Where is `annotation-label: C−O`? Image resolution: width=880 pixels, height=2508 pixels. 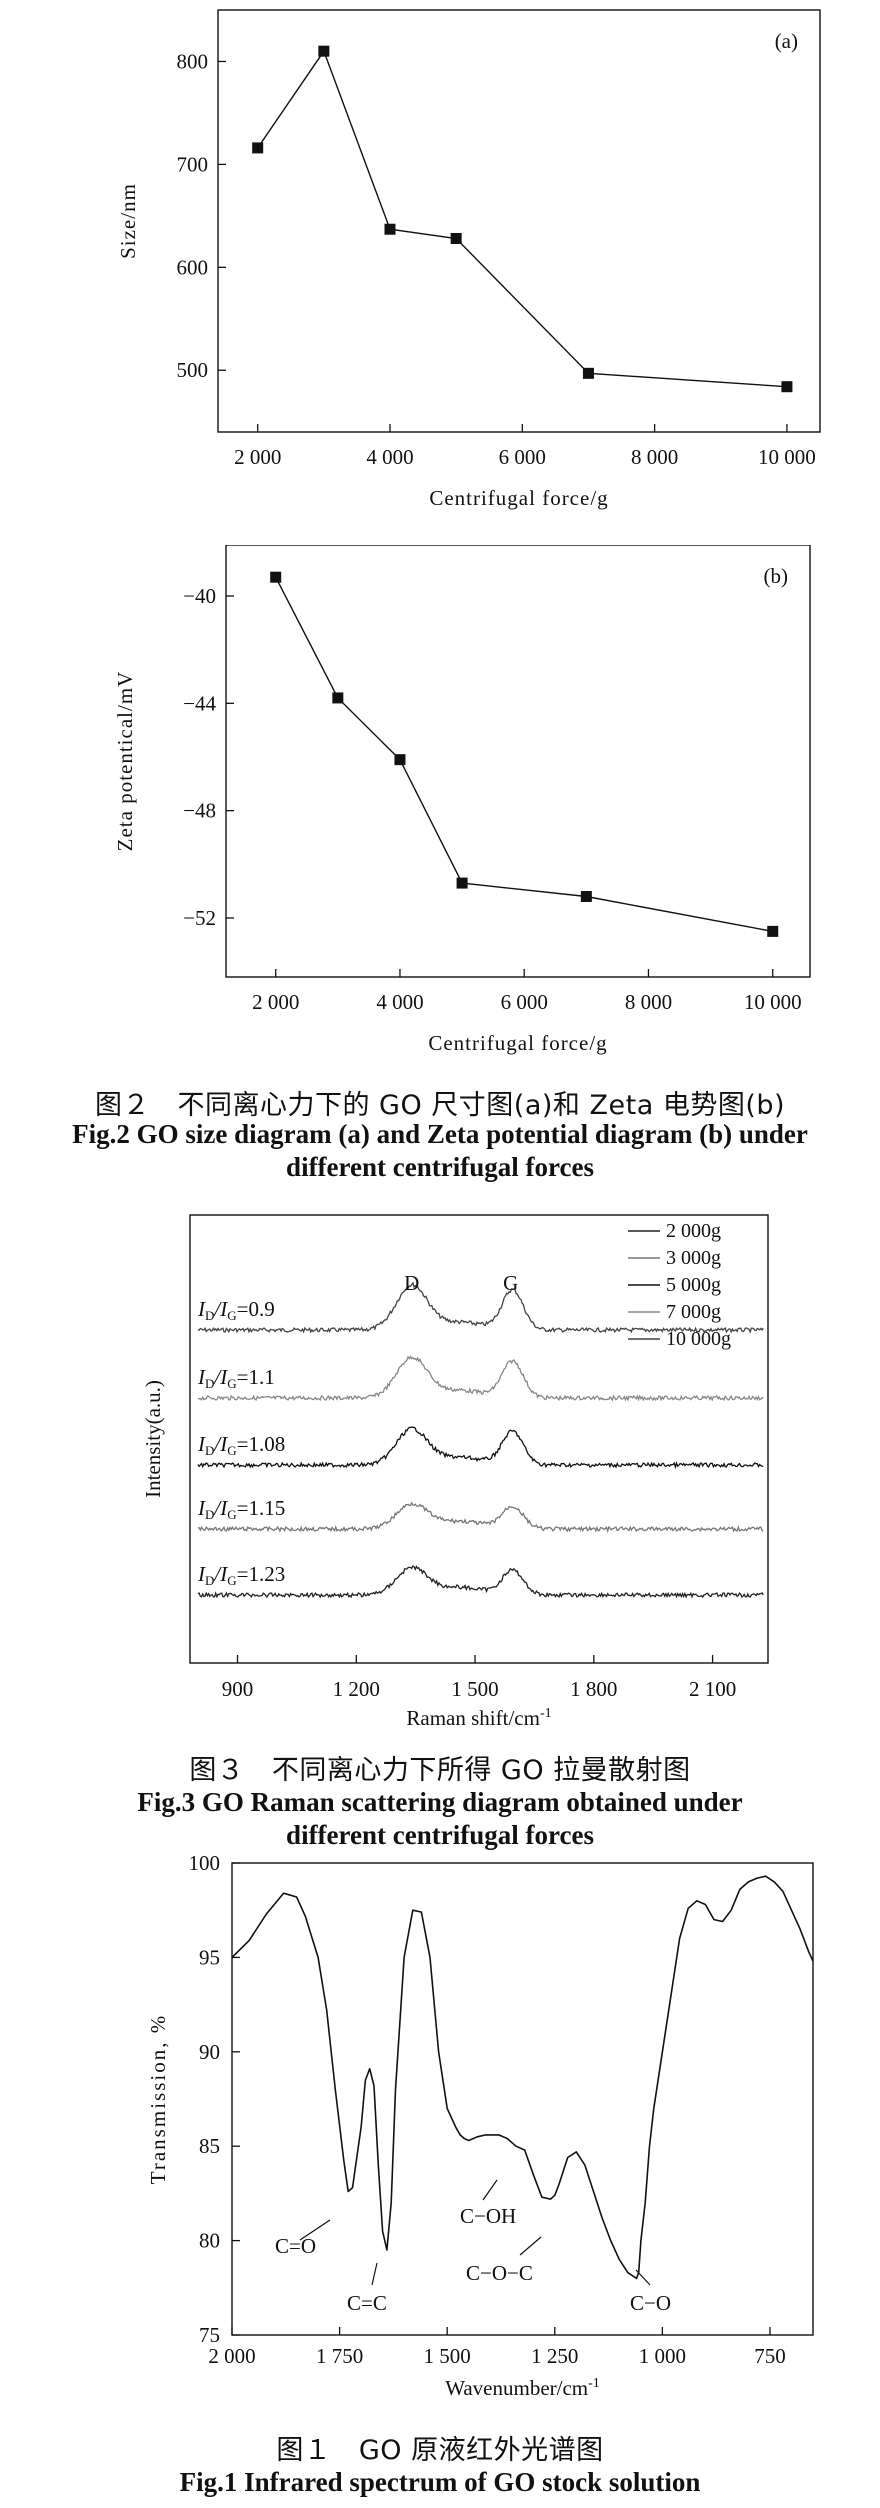
annotation-label: C−O is located at coordinates (650, 2303).